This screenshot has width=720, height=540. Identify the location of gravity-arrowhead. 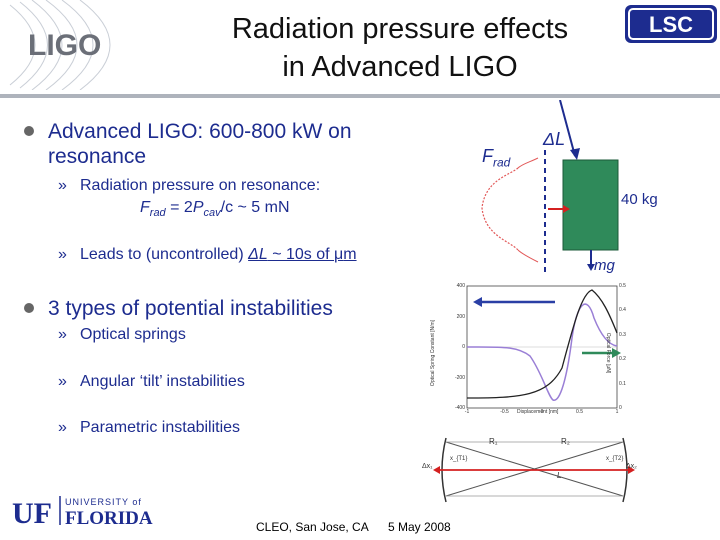
(591, 267).